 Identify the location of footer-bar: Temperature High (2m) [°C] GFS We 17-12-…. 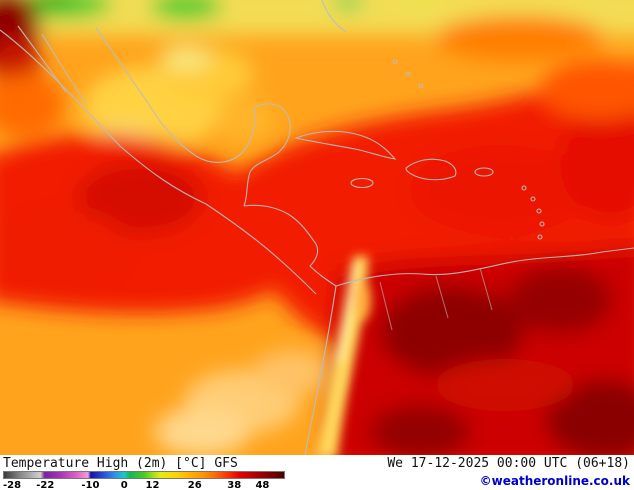
(317, 472).